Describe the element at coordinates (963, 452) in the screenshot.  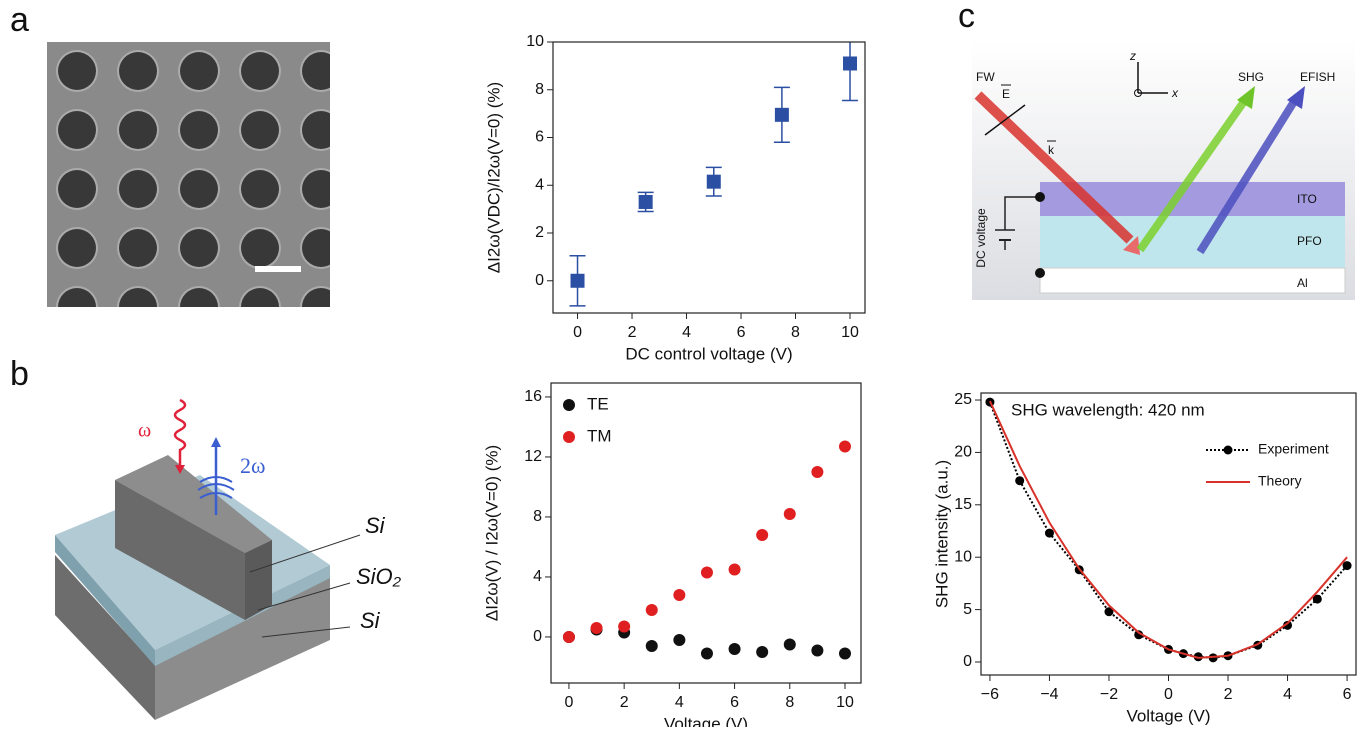
I see `y-tick-label: 20` at that location.